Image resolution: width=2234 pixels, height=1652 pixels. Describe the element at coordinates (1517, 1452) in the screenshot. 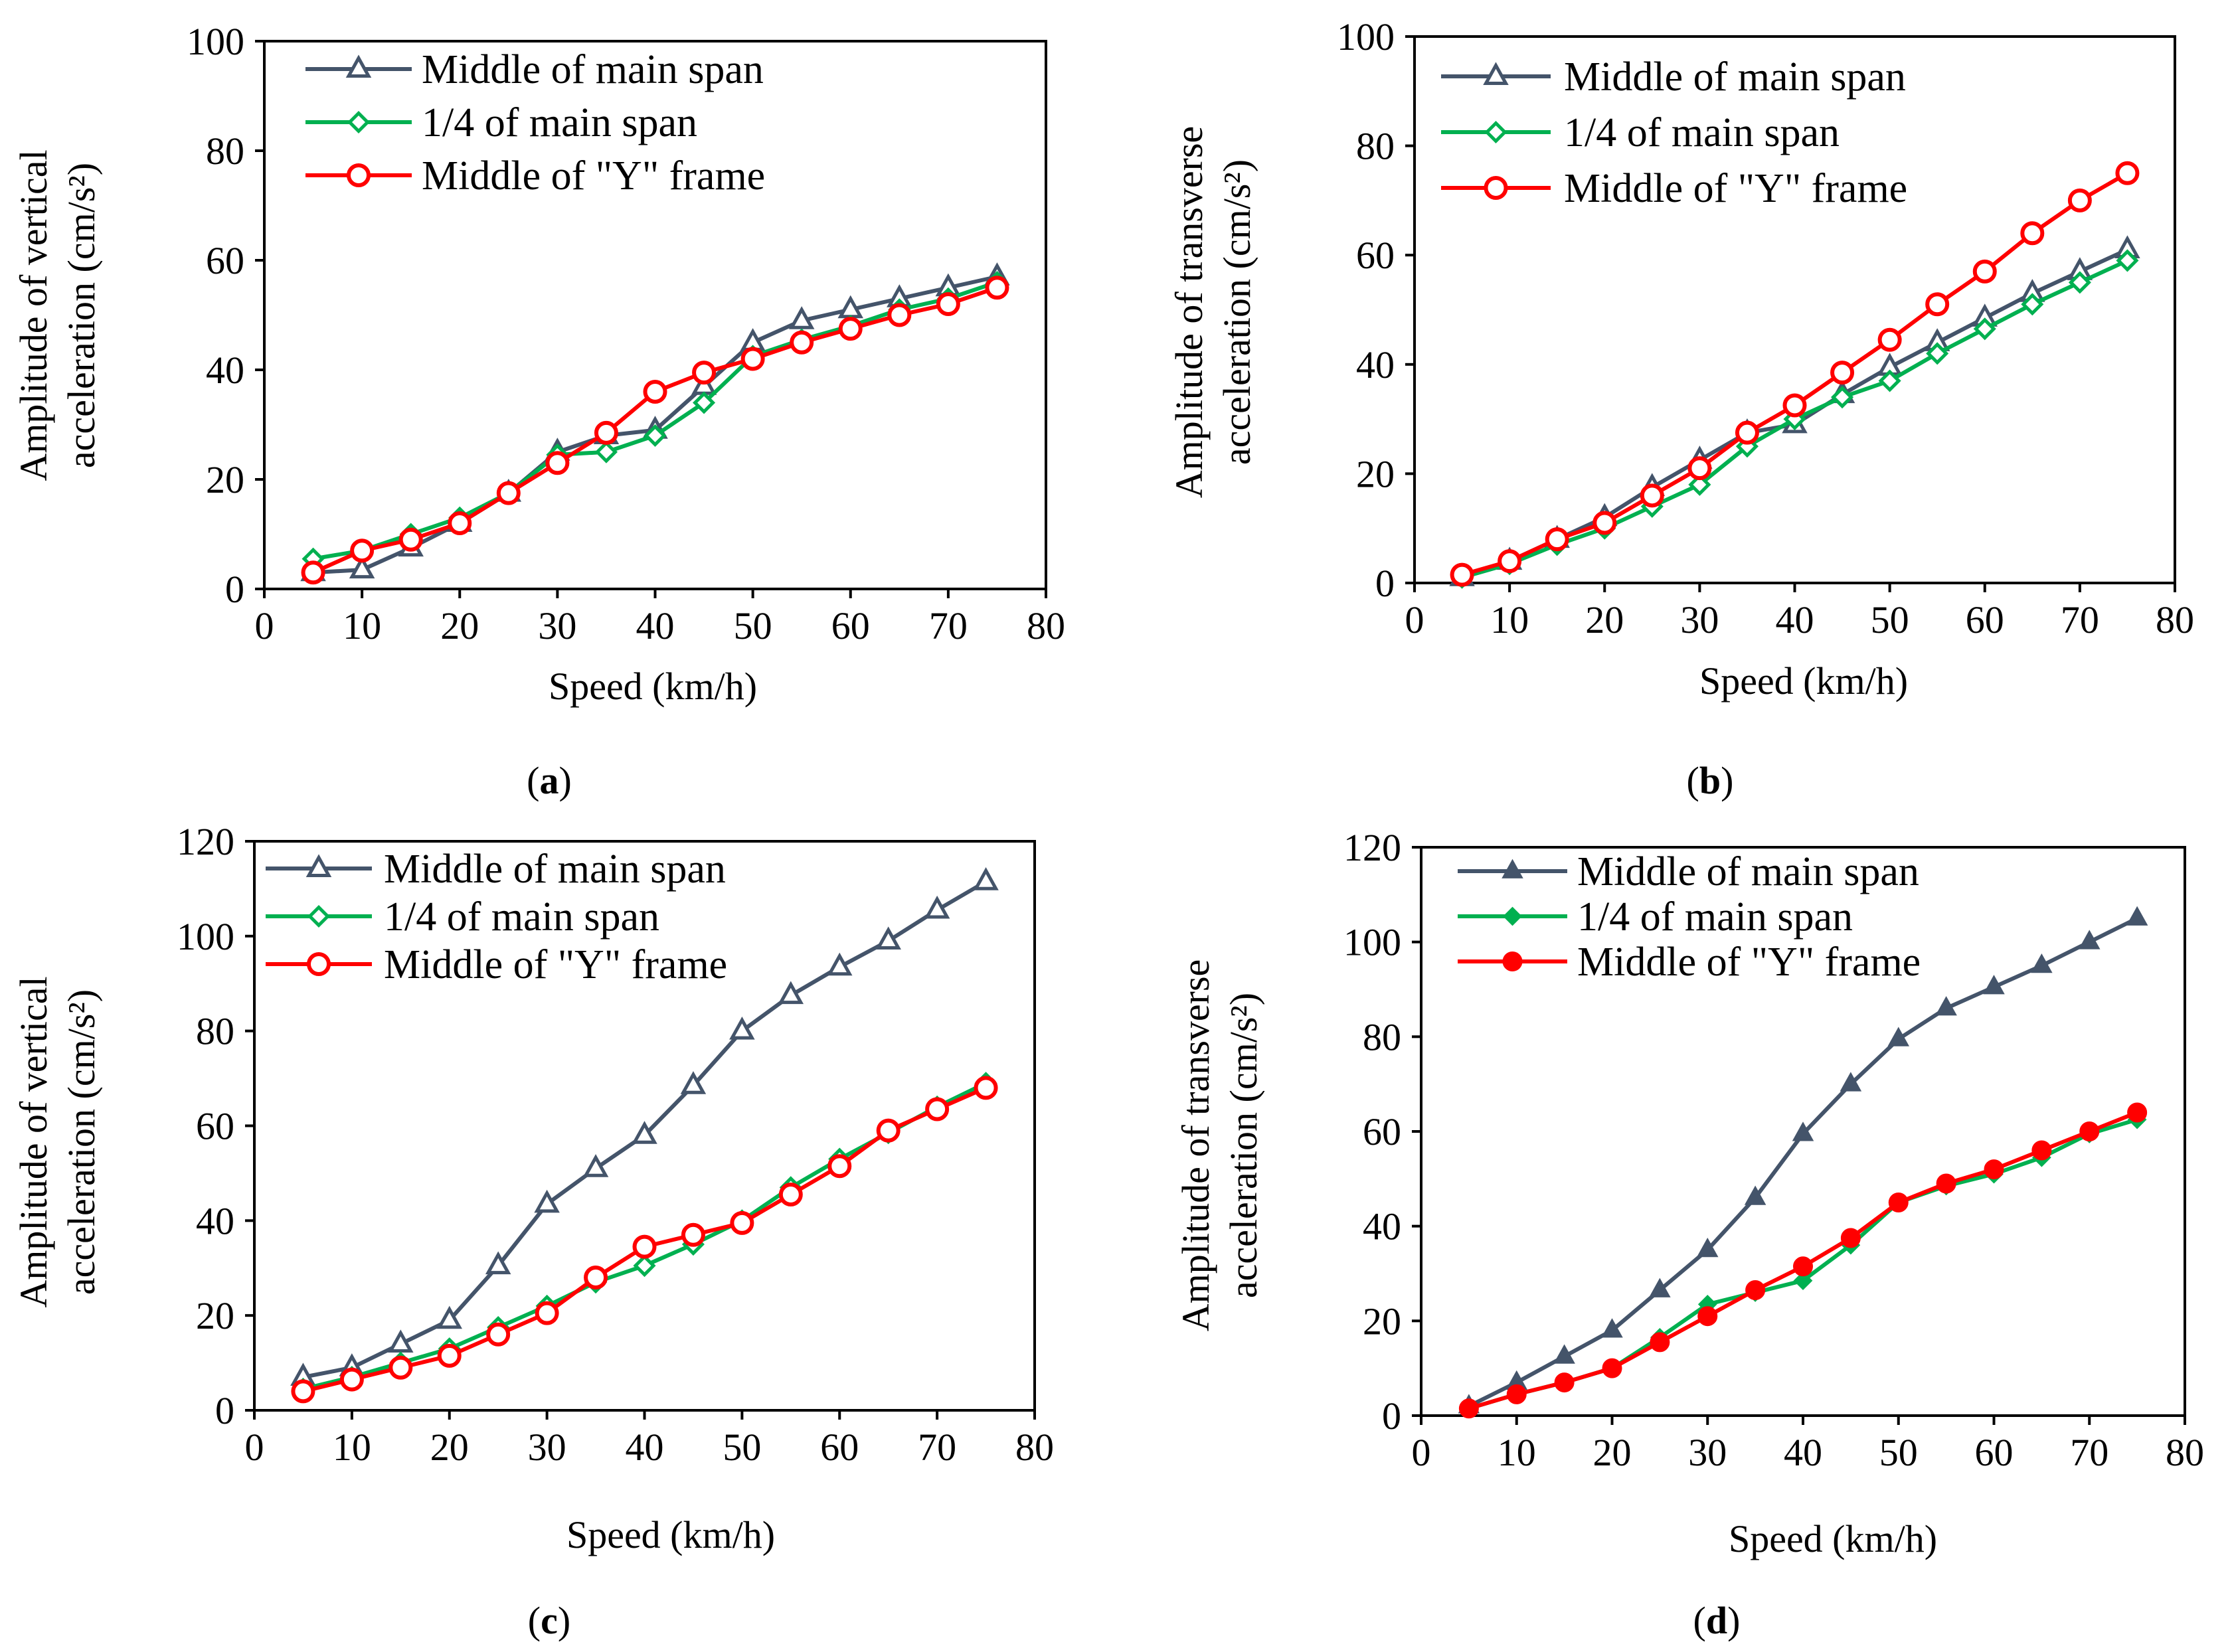

I see `panel-d-x-tick-label: 10` at that location.